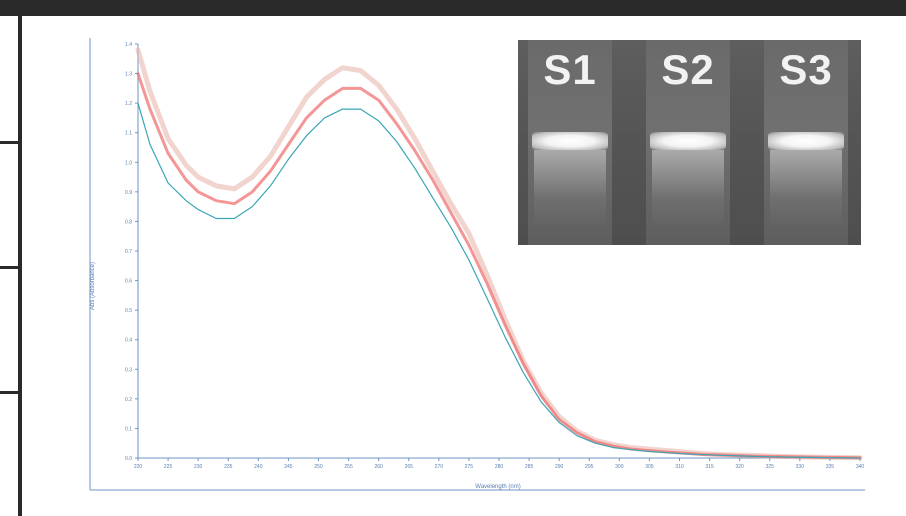 The width and height of the screenshot is (906, 516). I want to click on y-tick-label: 0.0, so click(128, 459).